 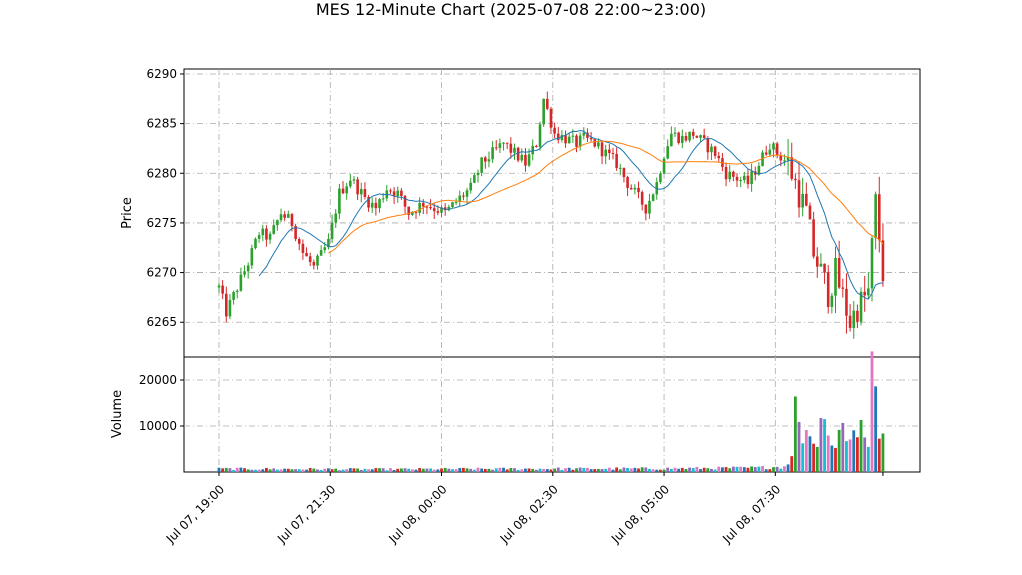 I want to click on volume-bars-layer, so click(x=551, y=411).